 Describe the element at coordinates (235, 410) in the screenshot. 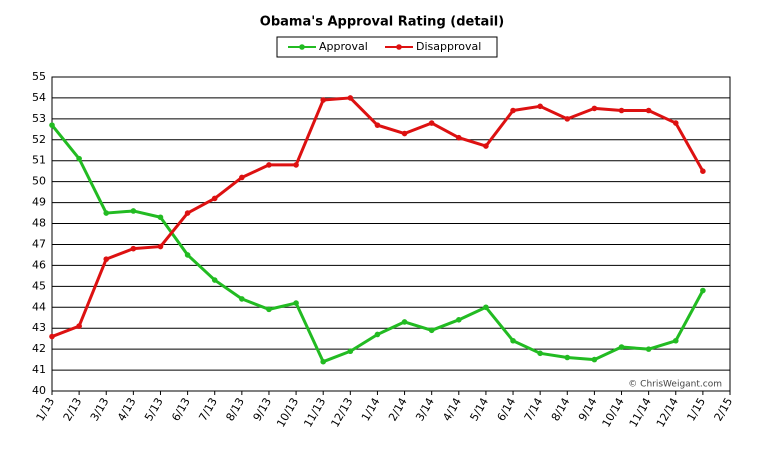

I see `x-tick-label: 8/13` at that location.